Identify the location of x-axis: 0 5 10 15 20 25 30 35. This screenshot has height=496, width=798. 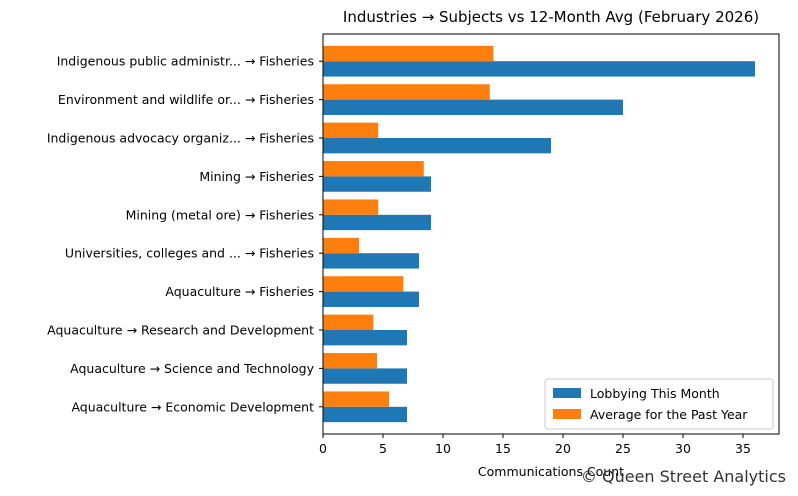
(535, 445).